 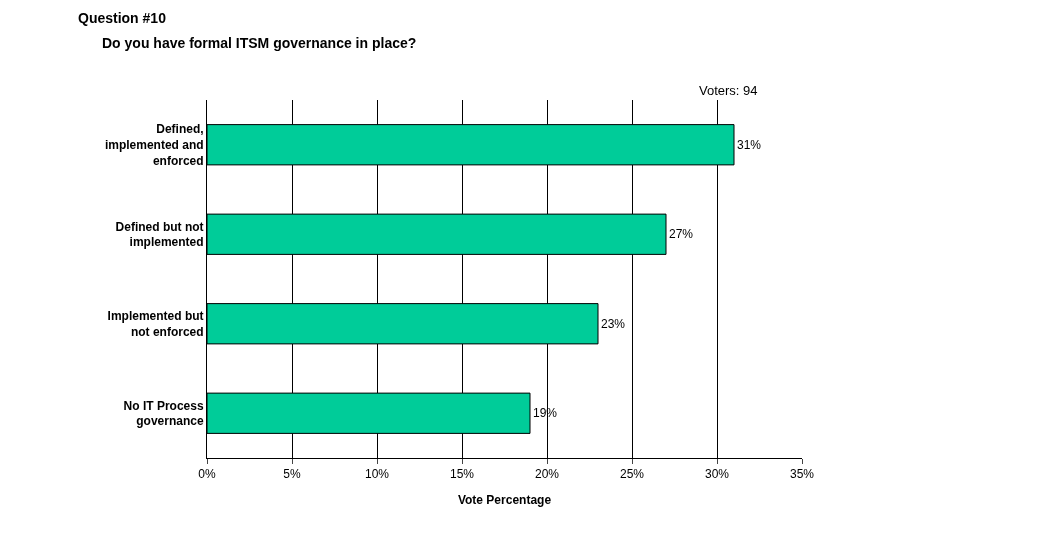 What do you see at coordinates (547, 474) in the screenshot?
I see `x-tick-label: 20%` at bounding box center [547, 474].